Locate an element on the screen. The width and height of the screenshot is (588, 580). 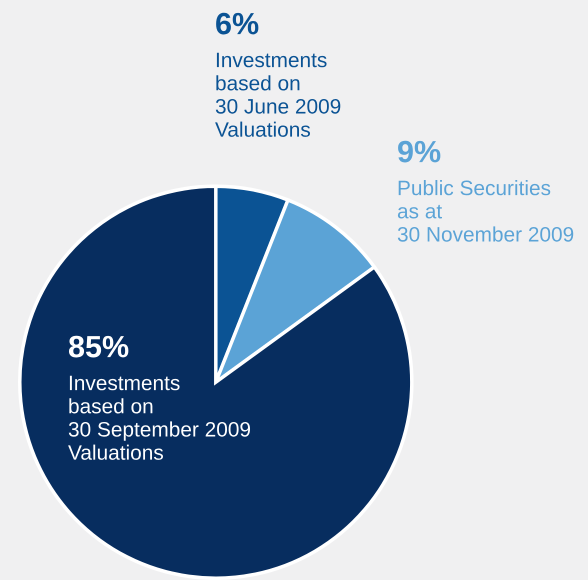
data-label: 6% is located at coordinates (237, 23).